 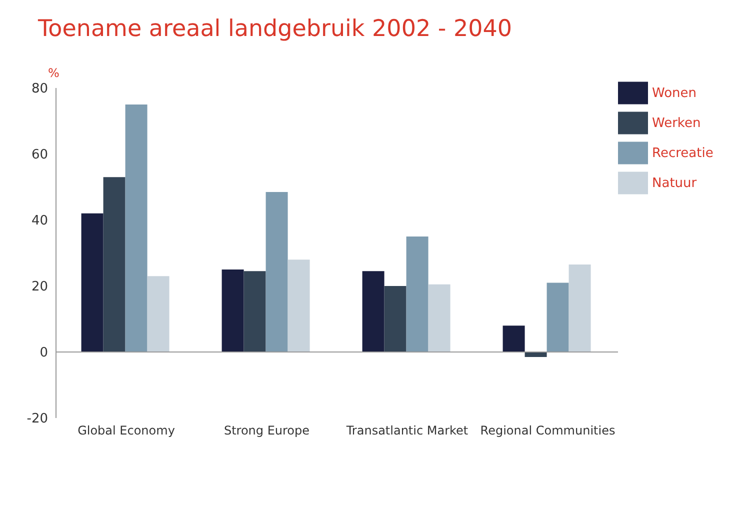 I want to click on legend-label: Natuur, so click(x=674, y=184).